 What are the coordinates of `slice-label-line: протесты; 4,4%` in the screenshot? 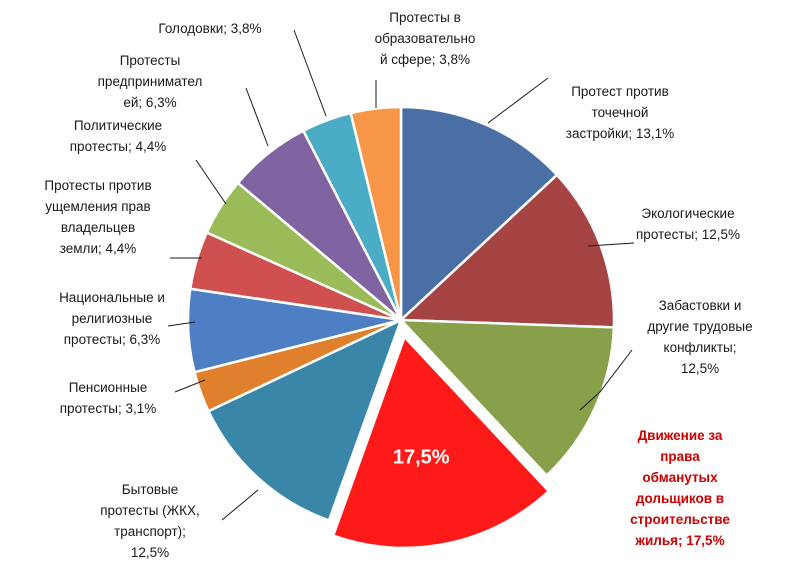 It's located at (118, 146).